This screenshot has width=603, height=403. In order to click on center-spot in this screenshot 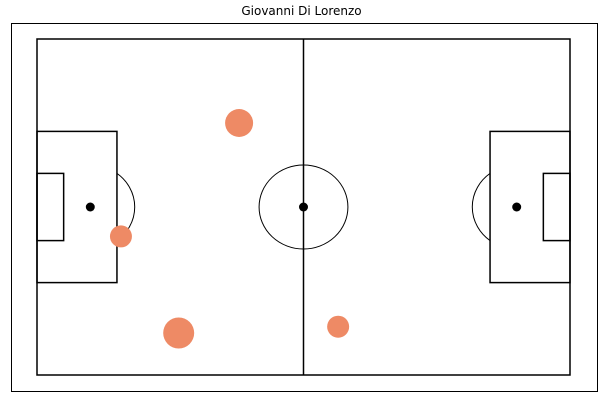, I will do `click(303, 207)`.